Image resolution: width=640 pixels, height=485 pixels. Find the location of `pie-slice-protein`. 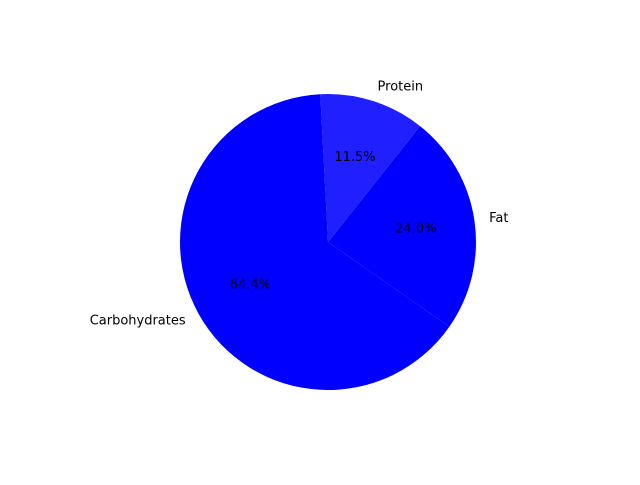

pie-slice-protein is located at coordinates (370, 168).